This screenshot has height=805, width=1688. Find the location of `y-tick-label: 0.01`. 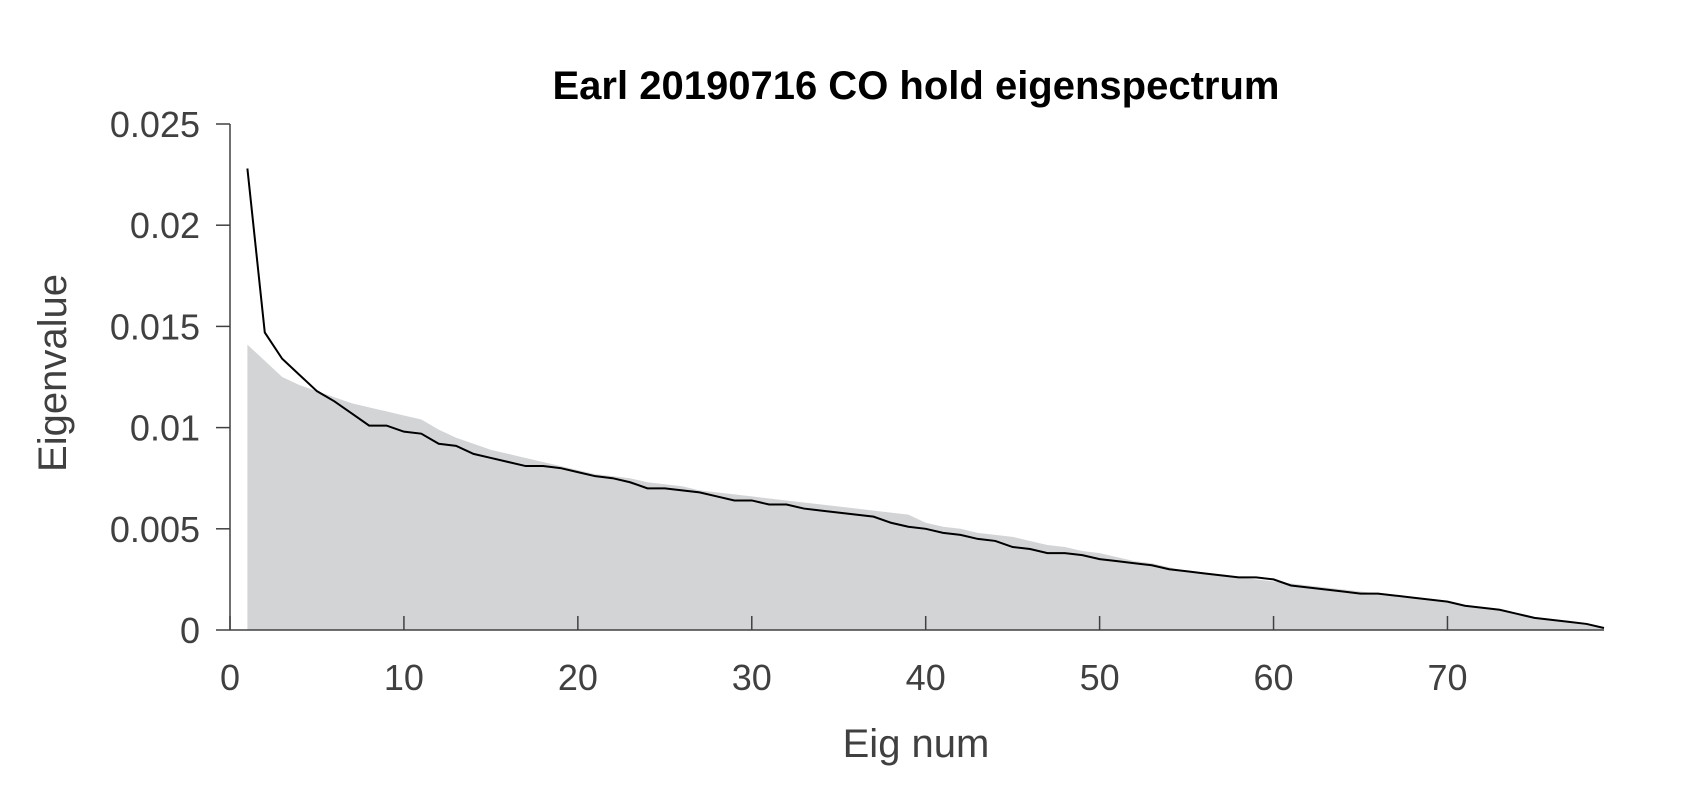

y-tick-label: 0.01 is located at coordinates (165, 428).